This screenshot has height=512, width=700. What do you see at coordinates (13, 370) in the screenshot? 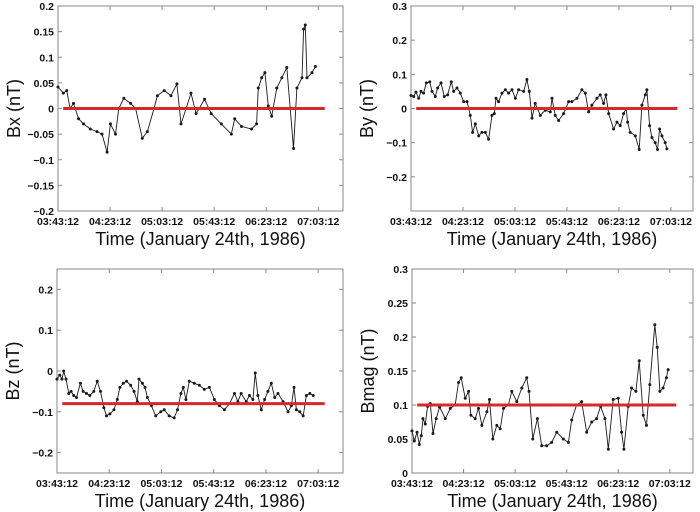
I see `y-axis-label: Bz (nT)` at bounding box center [13, 370].